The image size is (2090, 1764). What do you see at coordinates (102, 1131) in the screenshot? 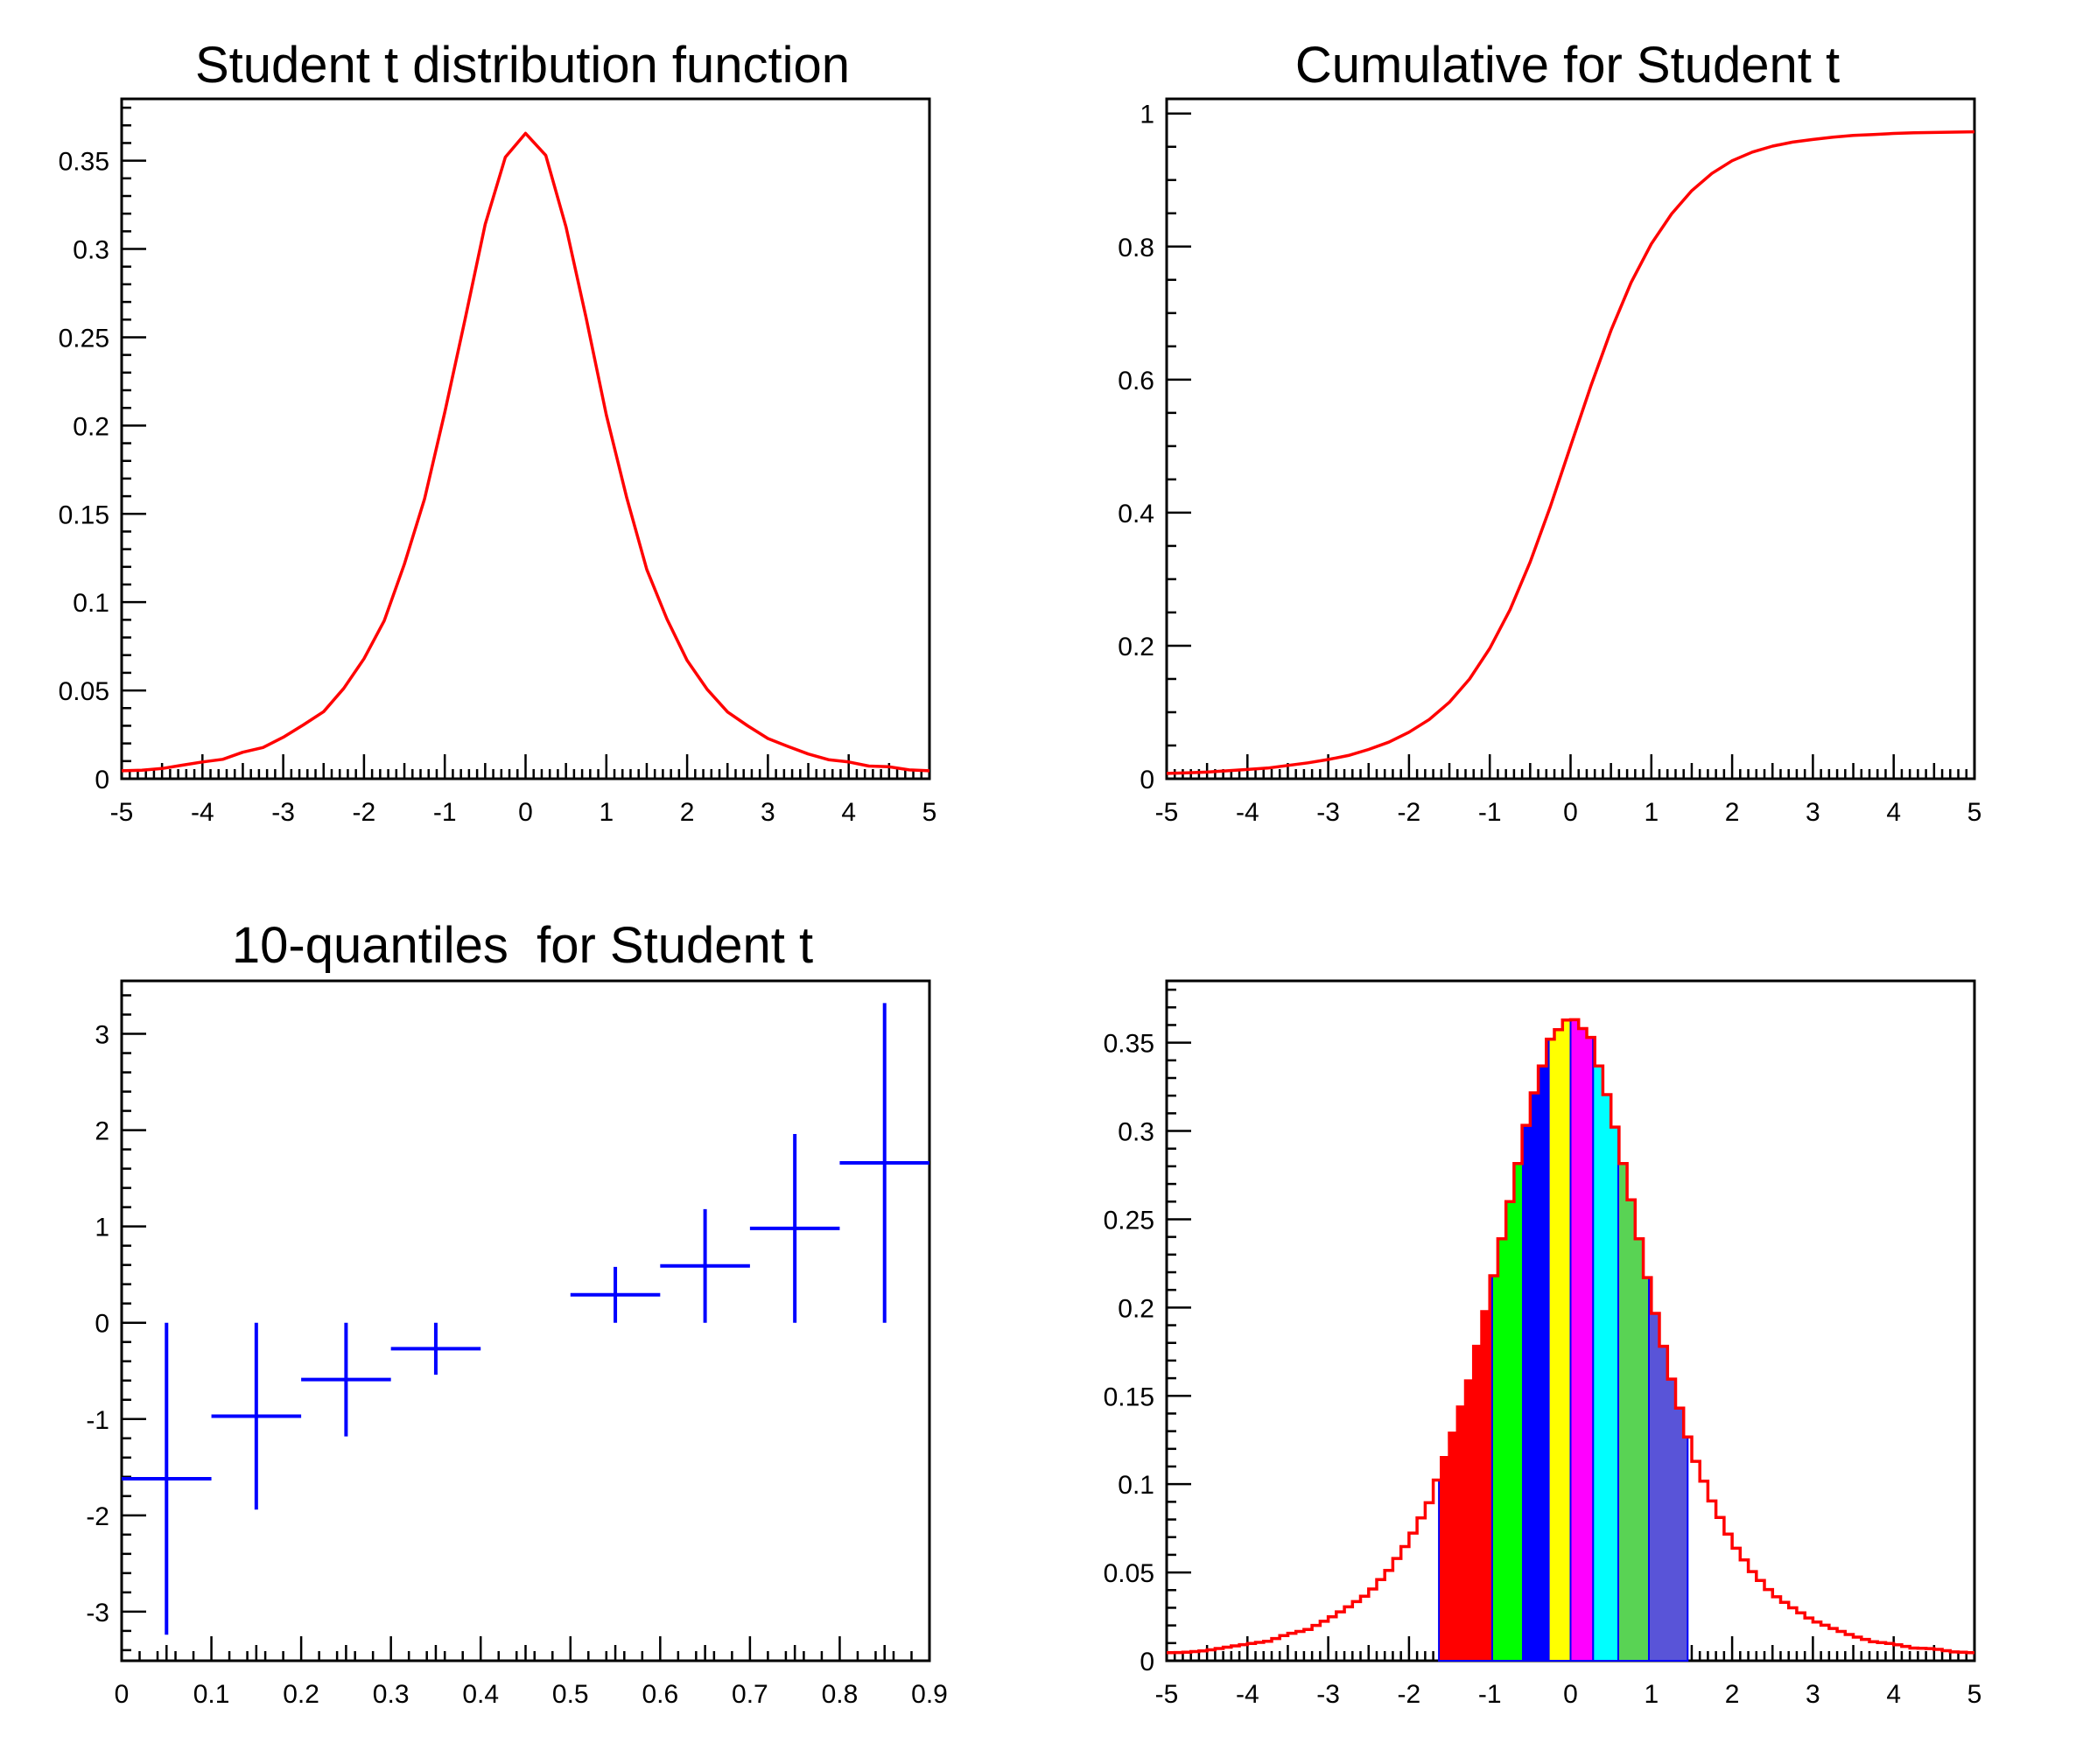
I see `y-tick-label: 2` at bounding box center [102, 1131].